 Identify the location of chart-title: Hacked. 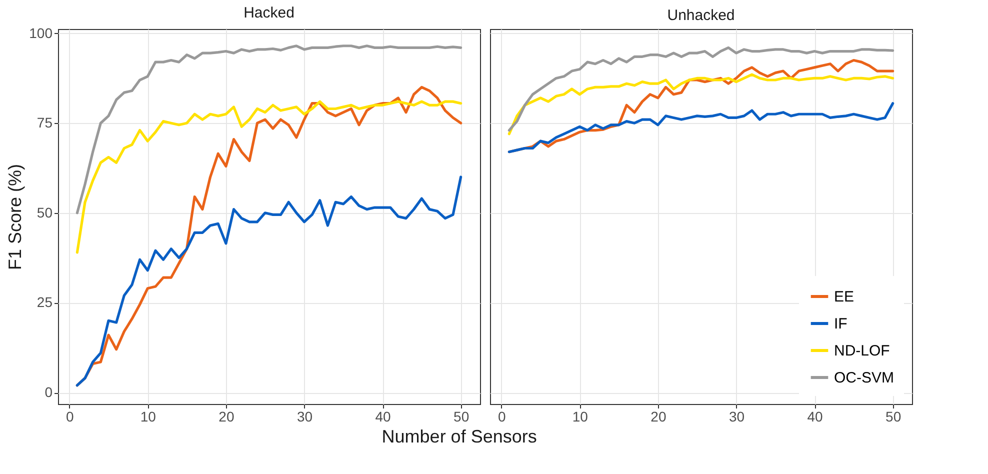
(269, 13).